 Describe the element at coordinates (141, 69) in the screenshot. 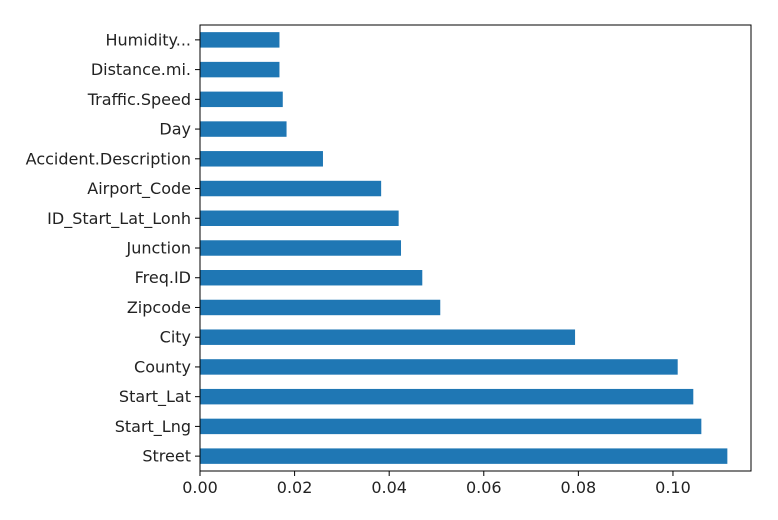

I see `y-tick-label: Distance.mi.` at that location.